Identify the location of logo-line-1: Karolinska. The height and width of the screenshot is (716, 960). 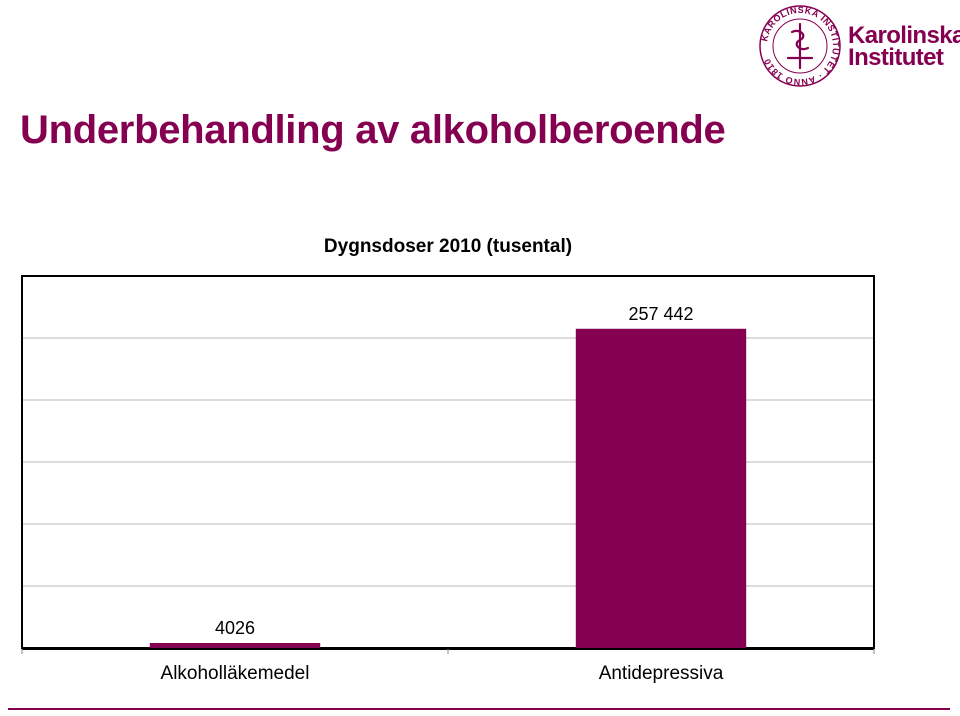
(904, 35).